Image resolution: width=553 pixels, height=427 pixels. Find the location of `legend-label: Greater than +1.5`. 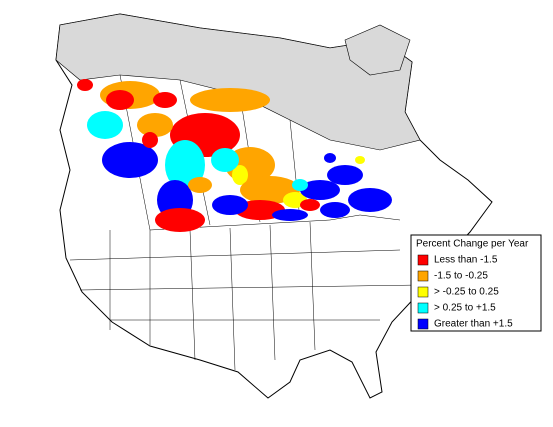

legend-label: Greater than +1.5 is located at coordinates (473, 324).